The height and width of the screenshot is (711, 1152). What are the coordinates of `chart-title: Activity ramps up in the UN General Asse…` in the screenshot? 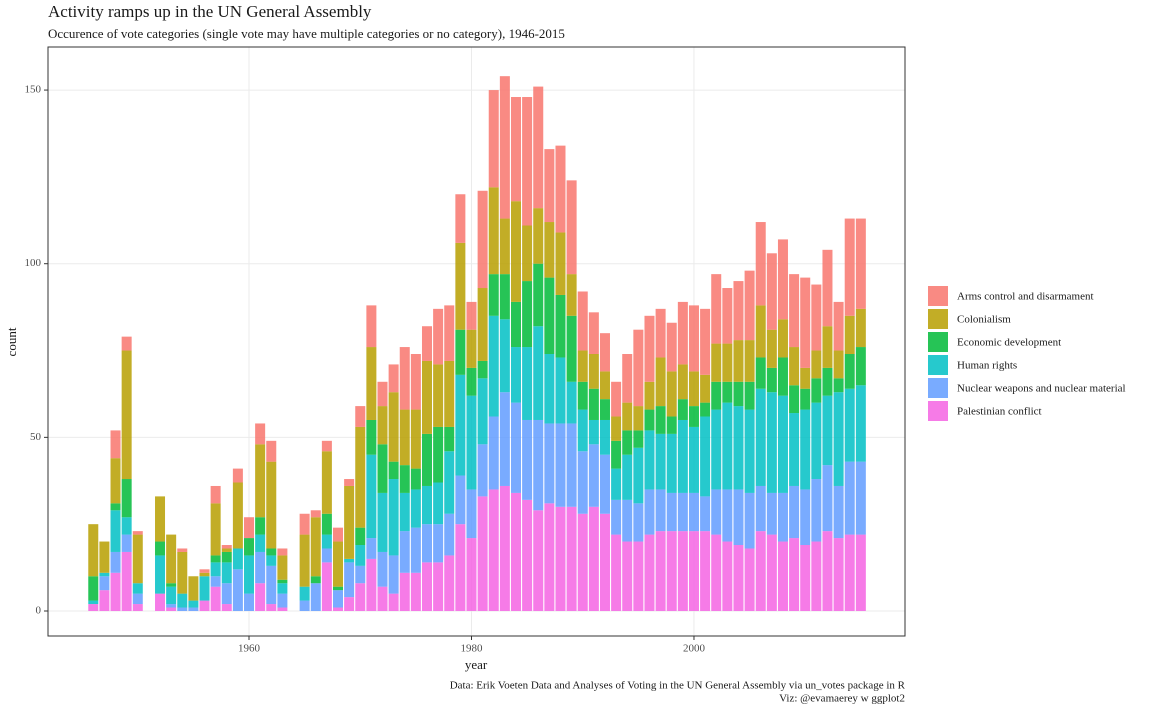 It's located at (210, 11).